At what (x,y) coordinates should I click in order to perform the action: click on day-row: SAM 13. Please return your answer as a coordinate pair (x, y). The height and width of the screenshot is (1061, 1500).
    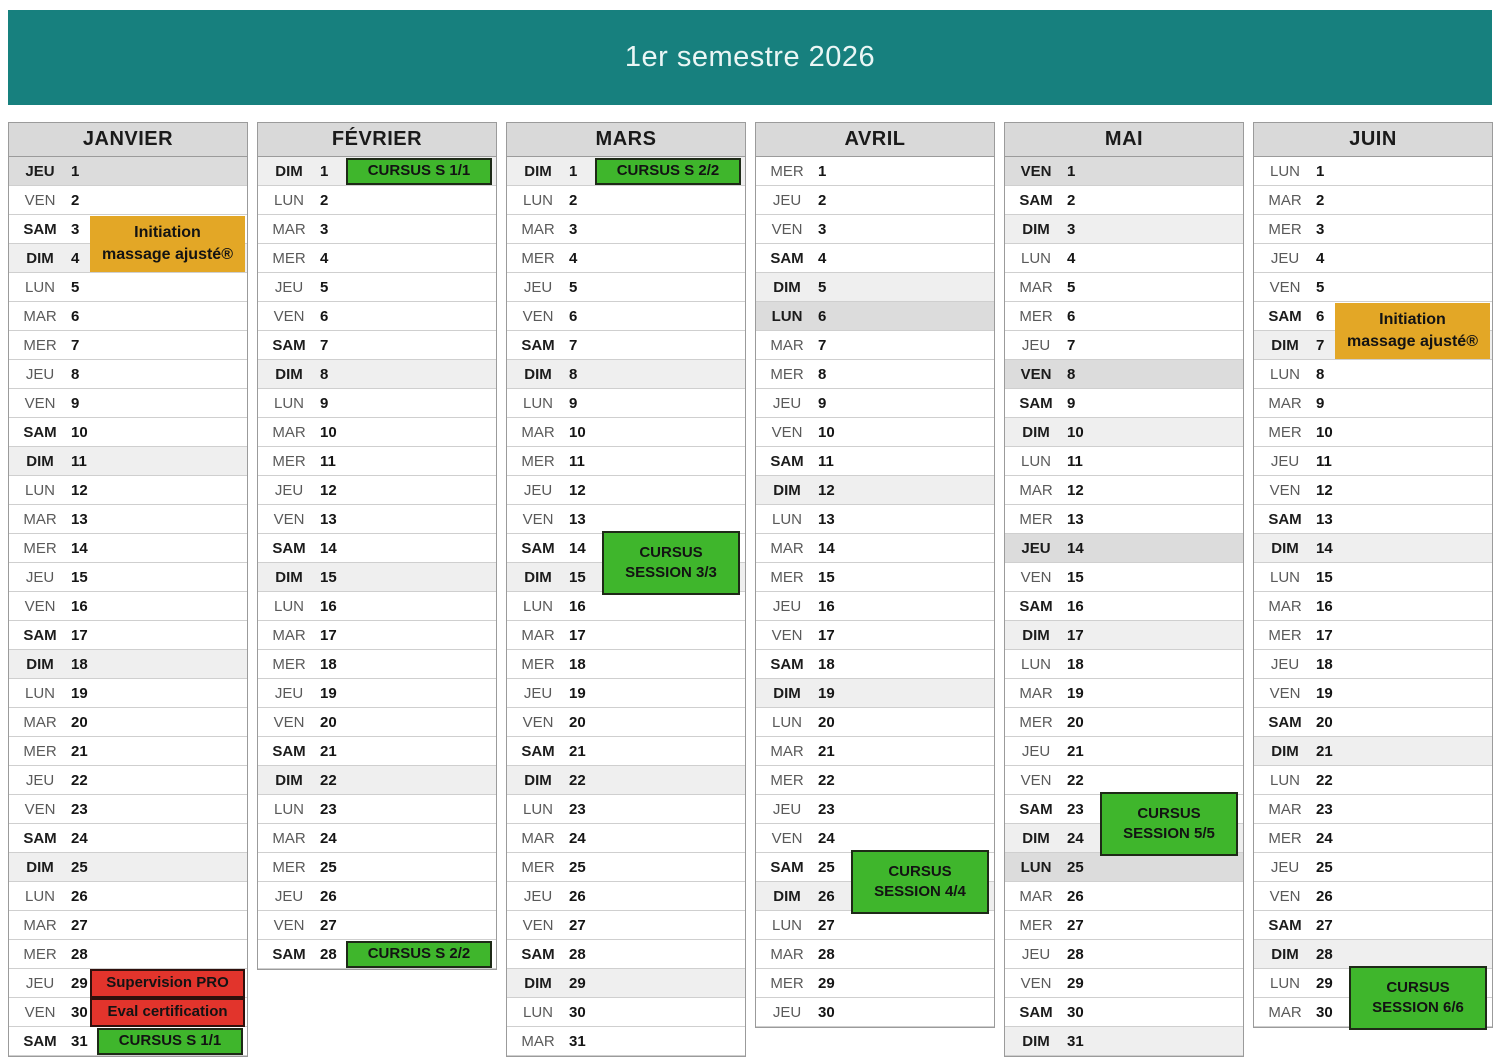
    Looking at the image, I should click on (1373, 519).